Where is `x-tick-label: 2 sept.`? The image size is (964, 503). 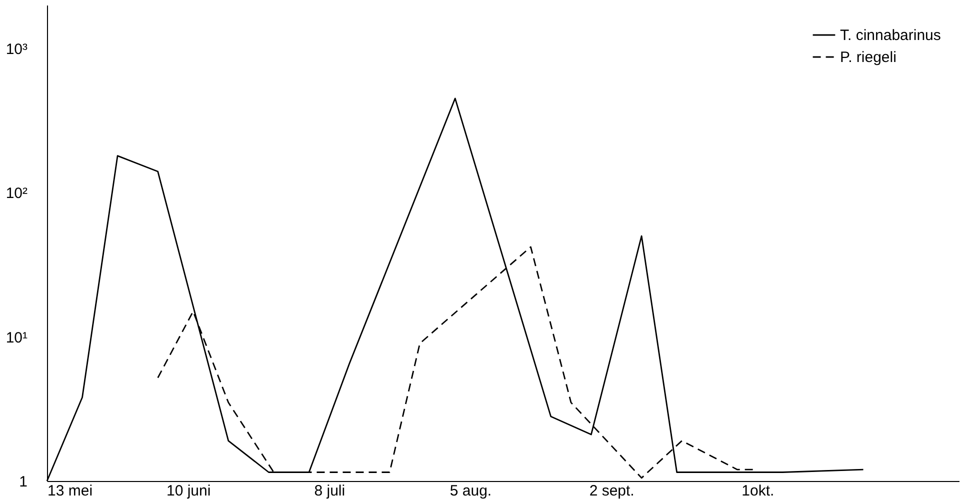 x-tick-label: 2 sept. is located at coordinates (611, 491).